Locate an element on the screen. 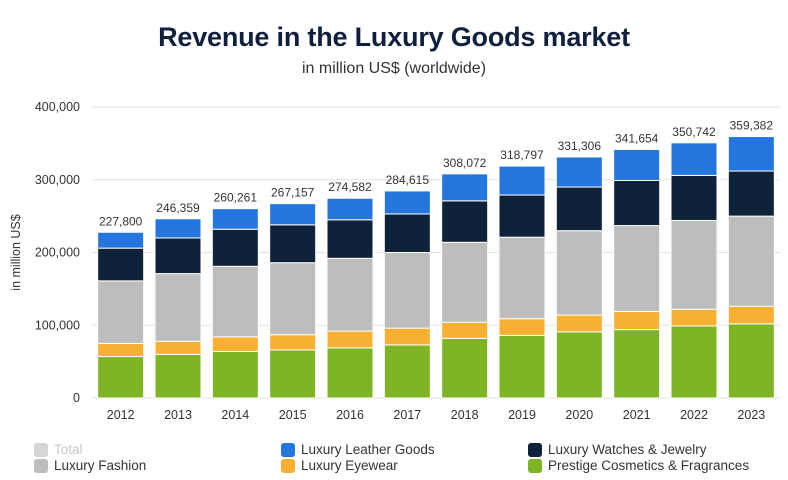  legend-item-cosmetics: Prestige Cosmetics & Fragrances is located at coordinates (638, 465).